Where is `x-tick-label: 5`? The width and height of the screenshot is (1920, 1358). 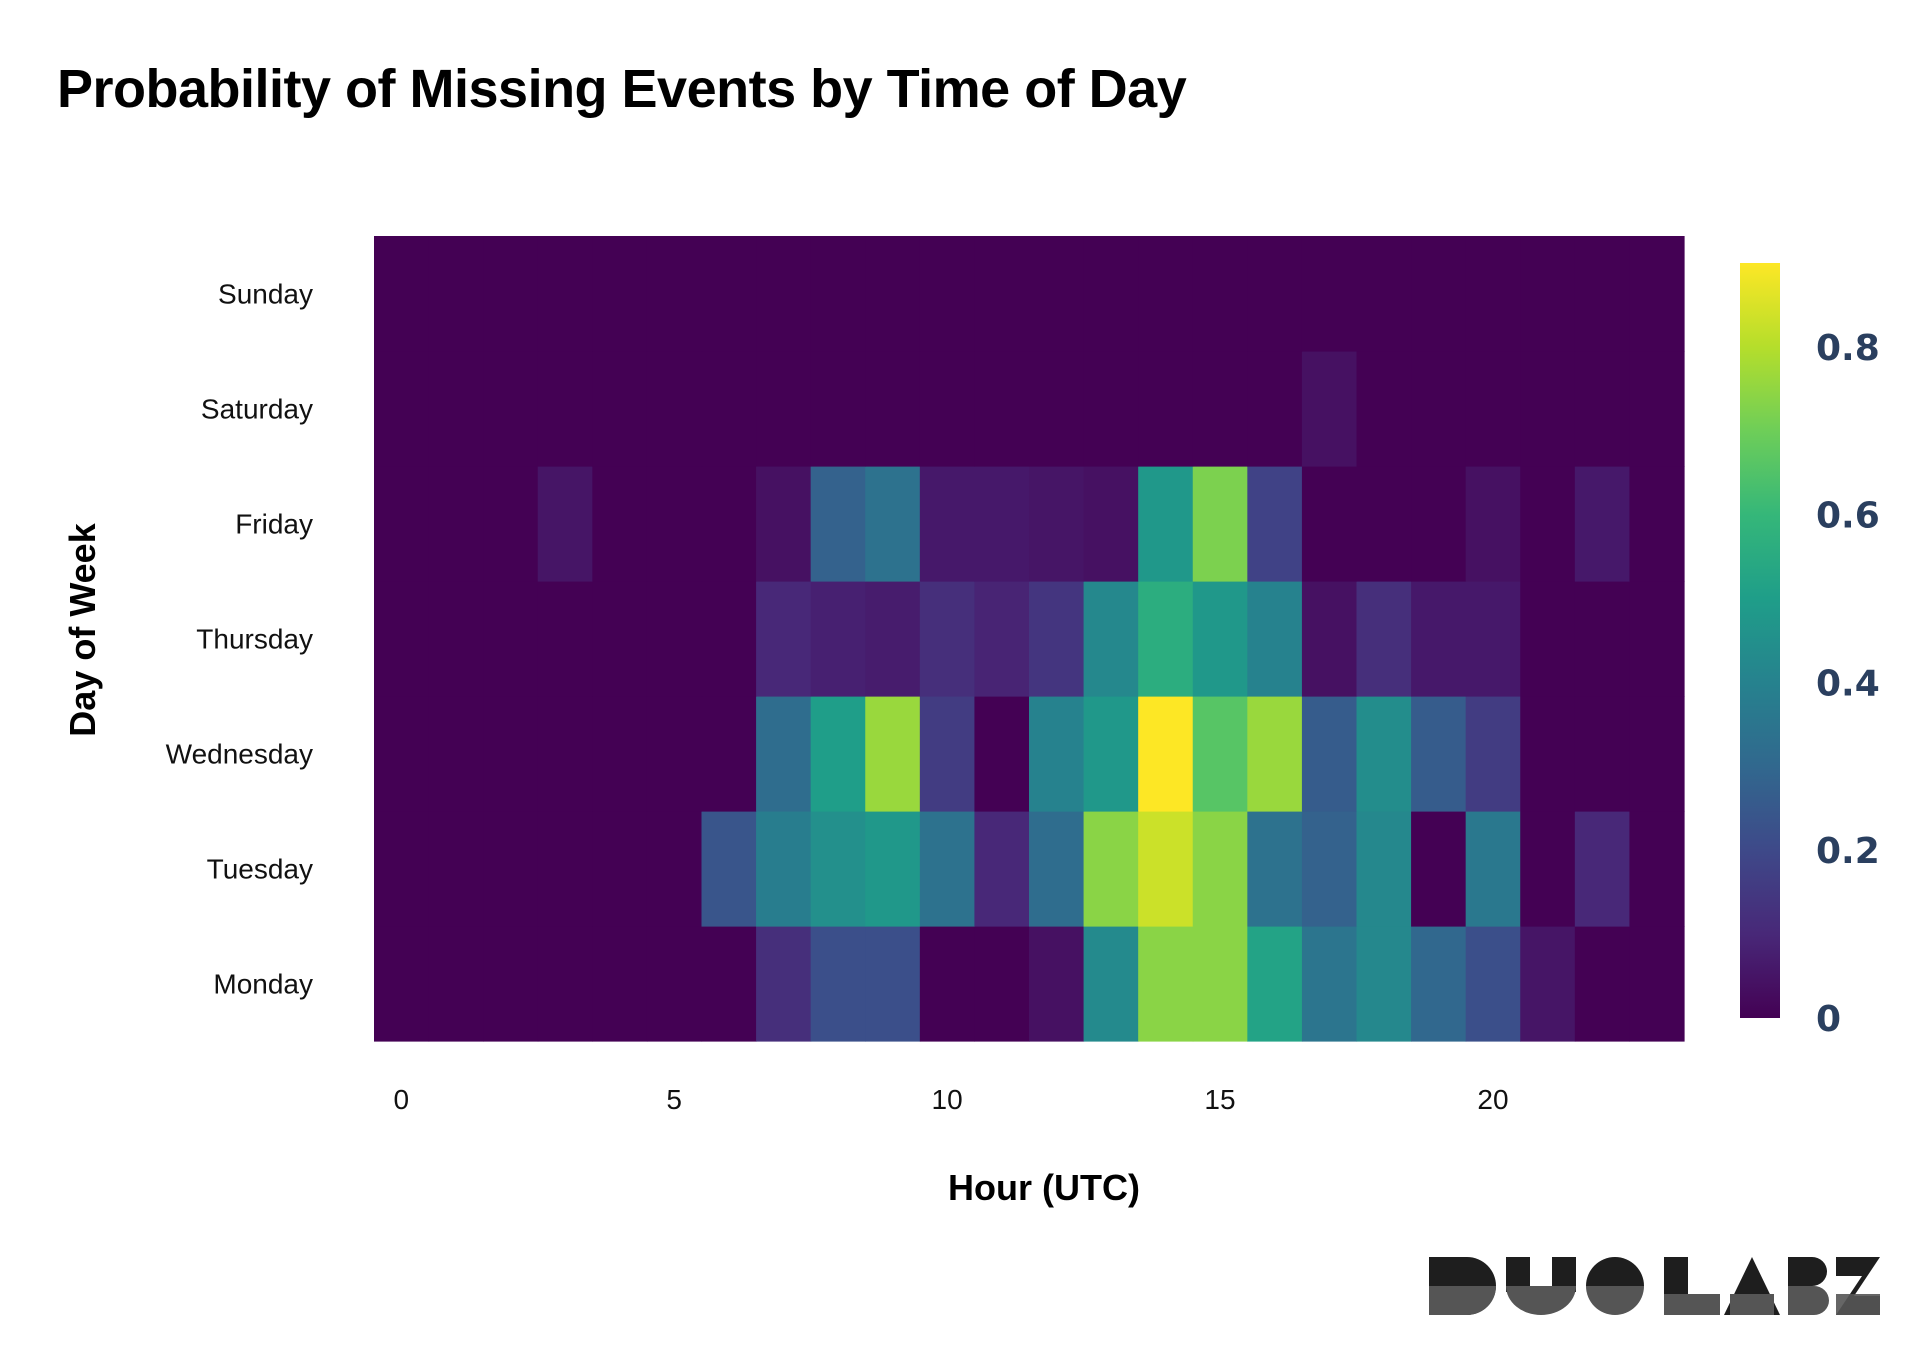
x-tick-label: 5 is located at coordinates (674, 1099).